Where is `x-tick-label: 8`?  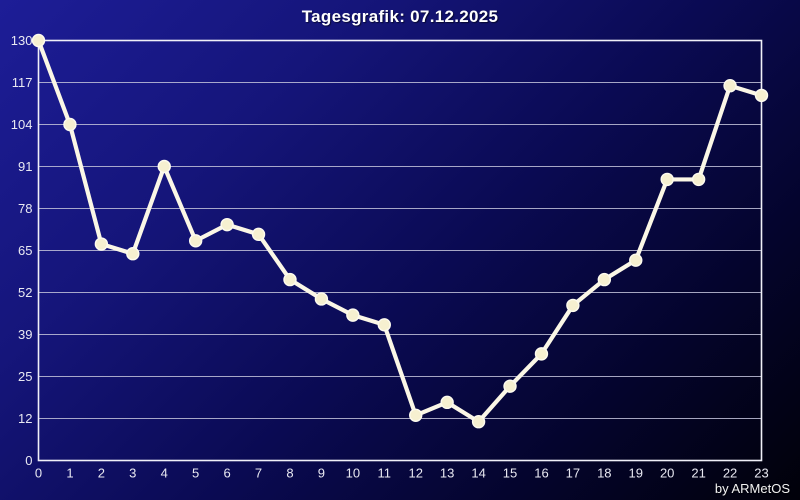
x-tick-label: 8 is located at coordinates (289, 473).